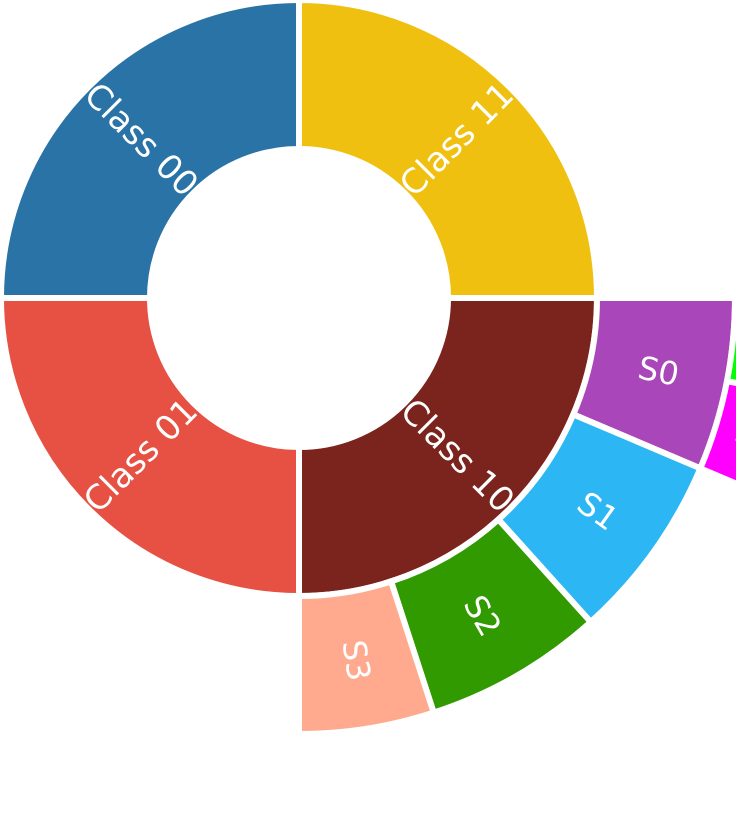 The image size is (736, 816). What do you see at coordinates (658, 370) in the screenshot?
I see `label-level2-s0: S0` at bounding box center [658, 370].